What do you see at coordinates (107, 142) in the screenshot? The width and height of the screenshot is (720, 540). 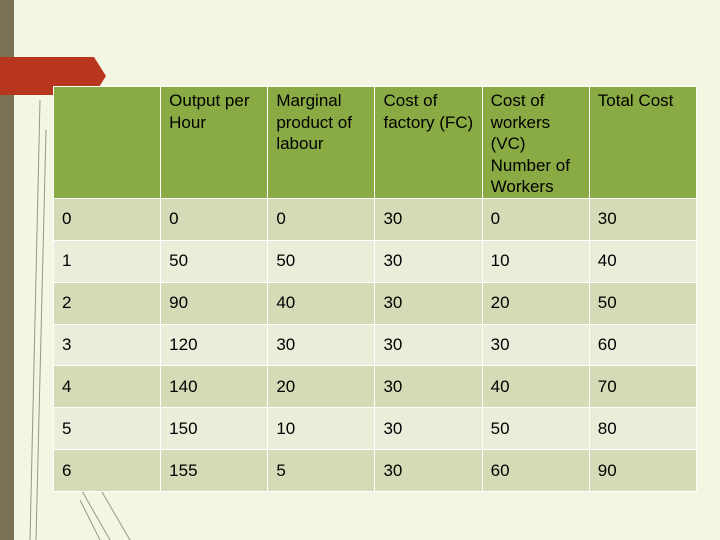 I see `header-cell` at bounding box center [107, 142].